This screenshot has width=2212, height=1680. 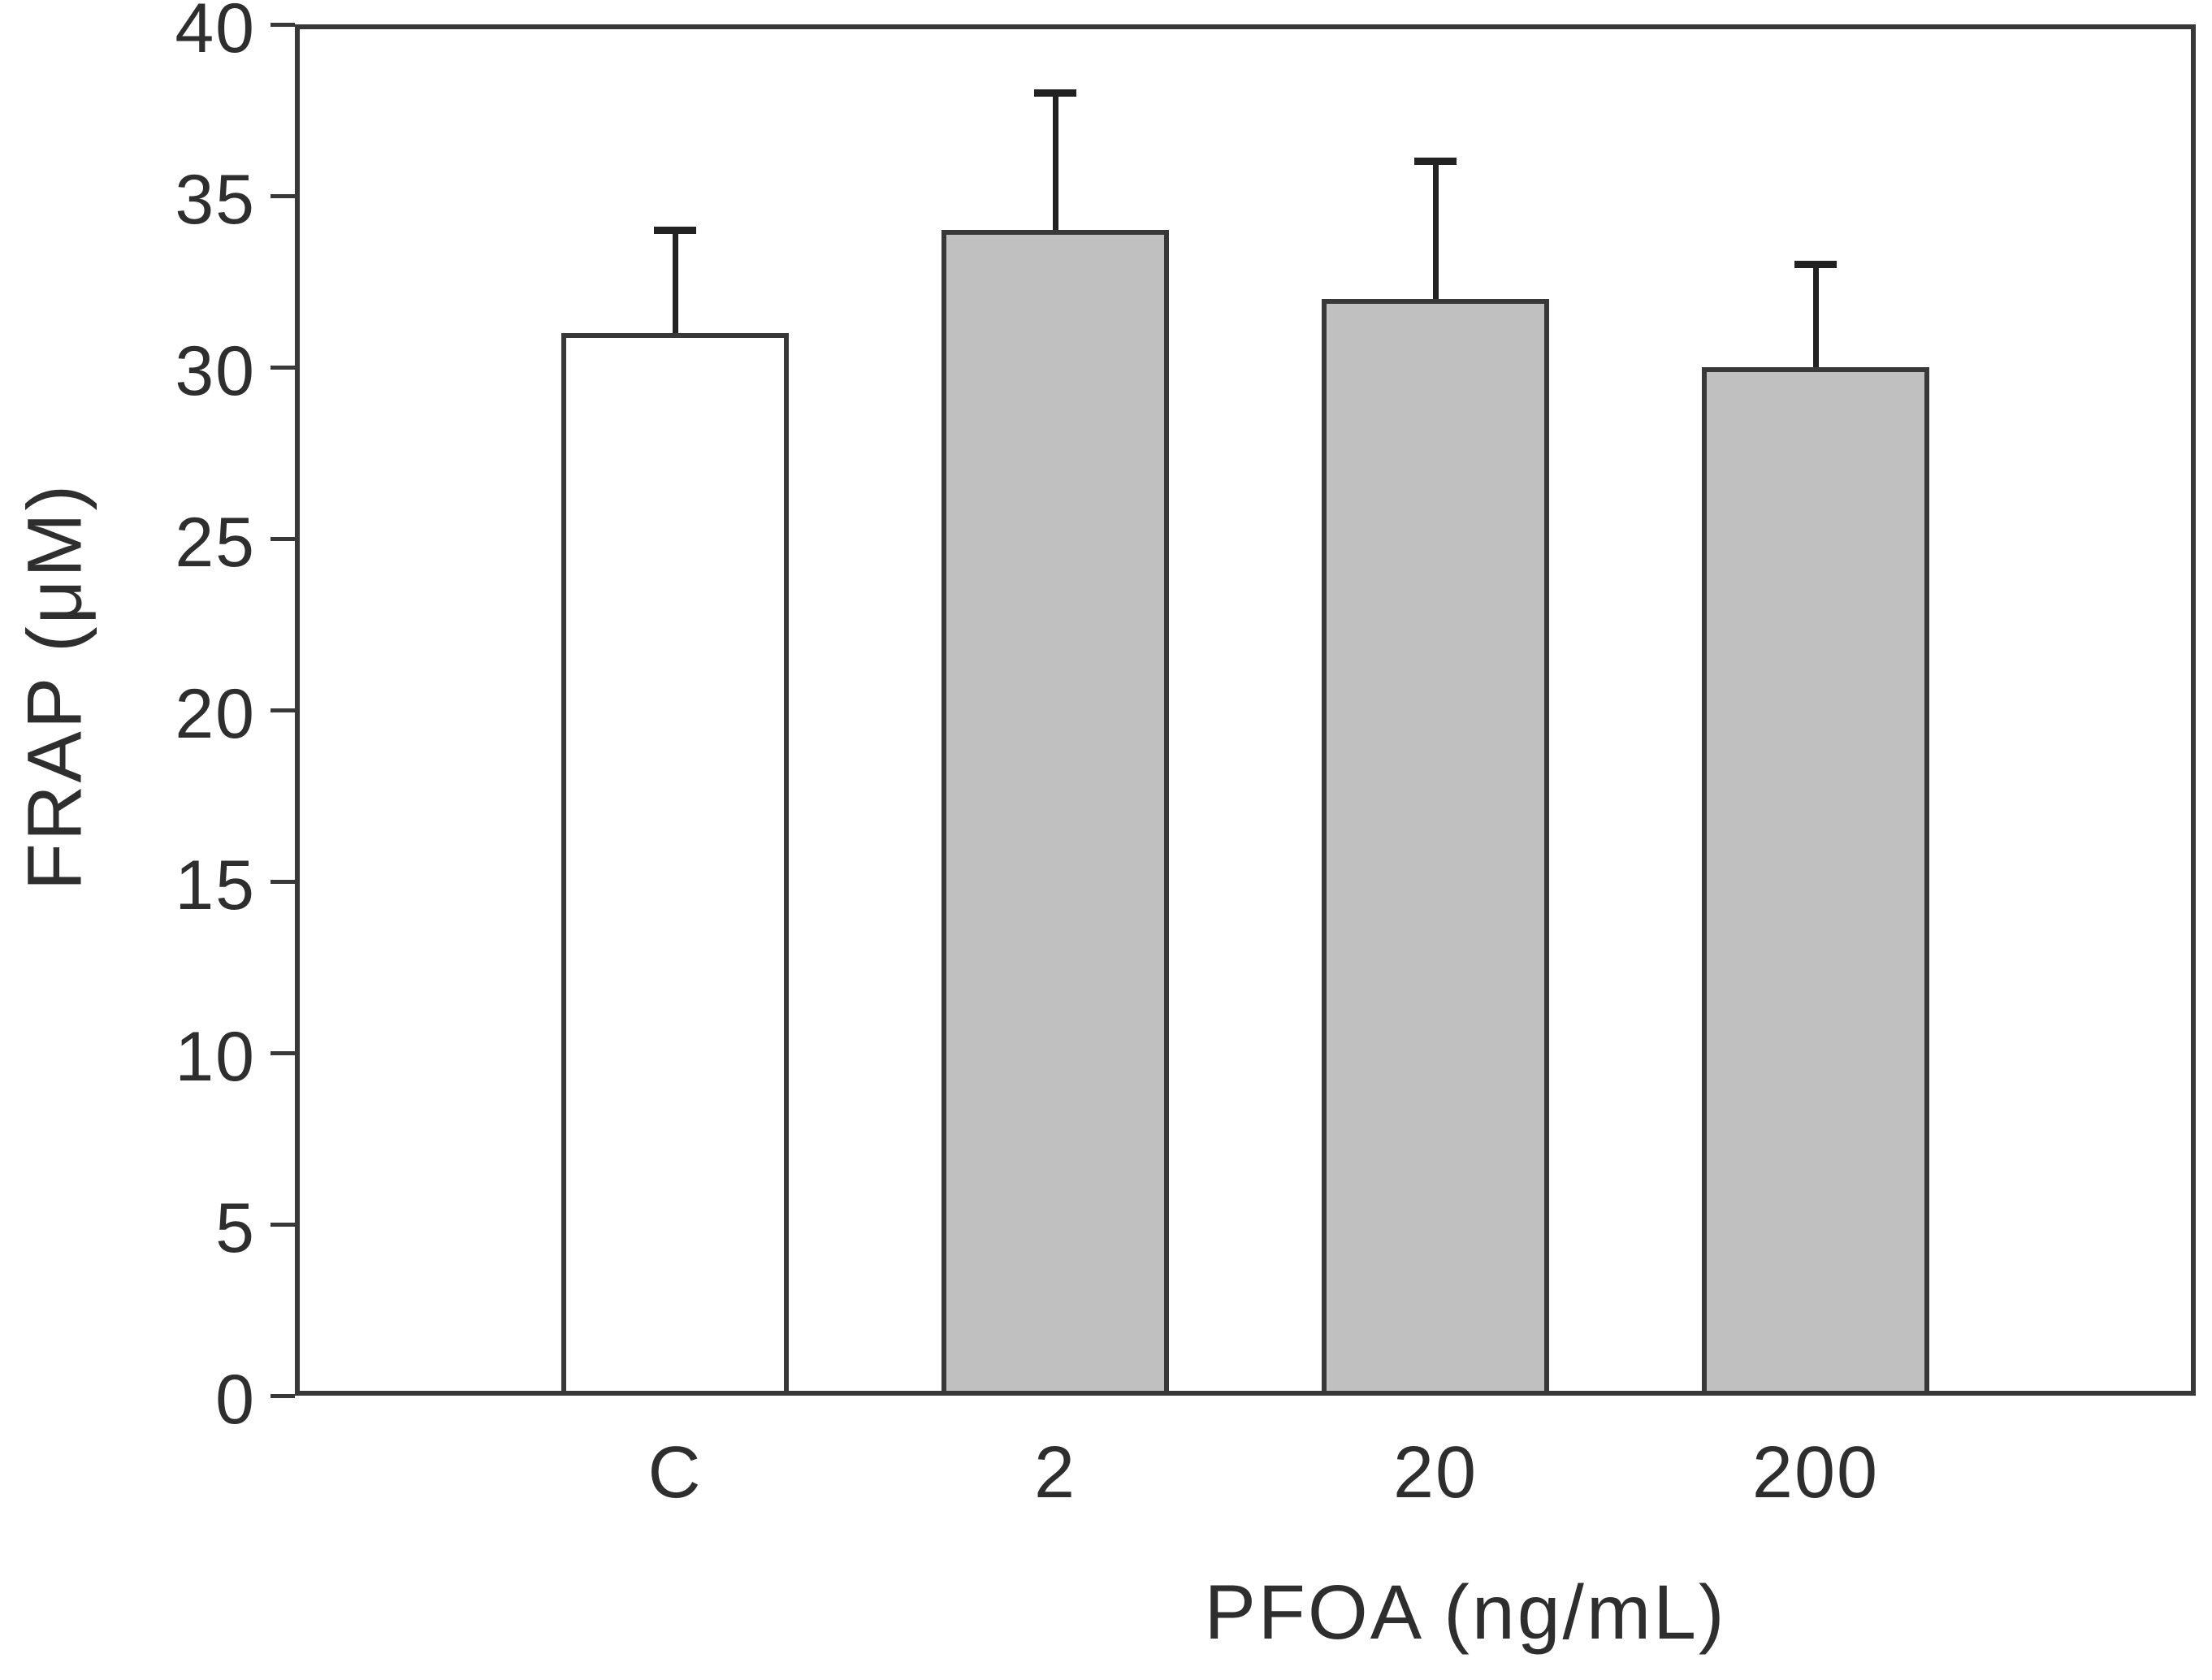 I want to click on y-tick-label-0: 0, so click(x=235, y=1400).